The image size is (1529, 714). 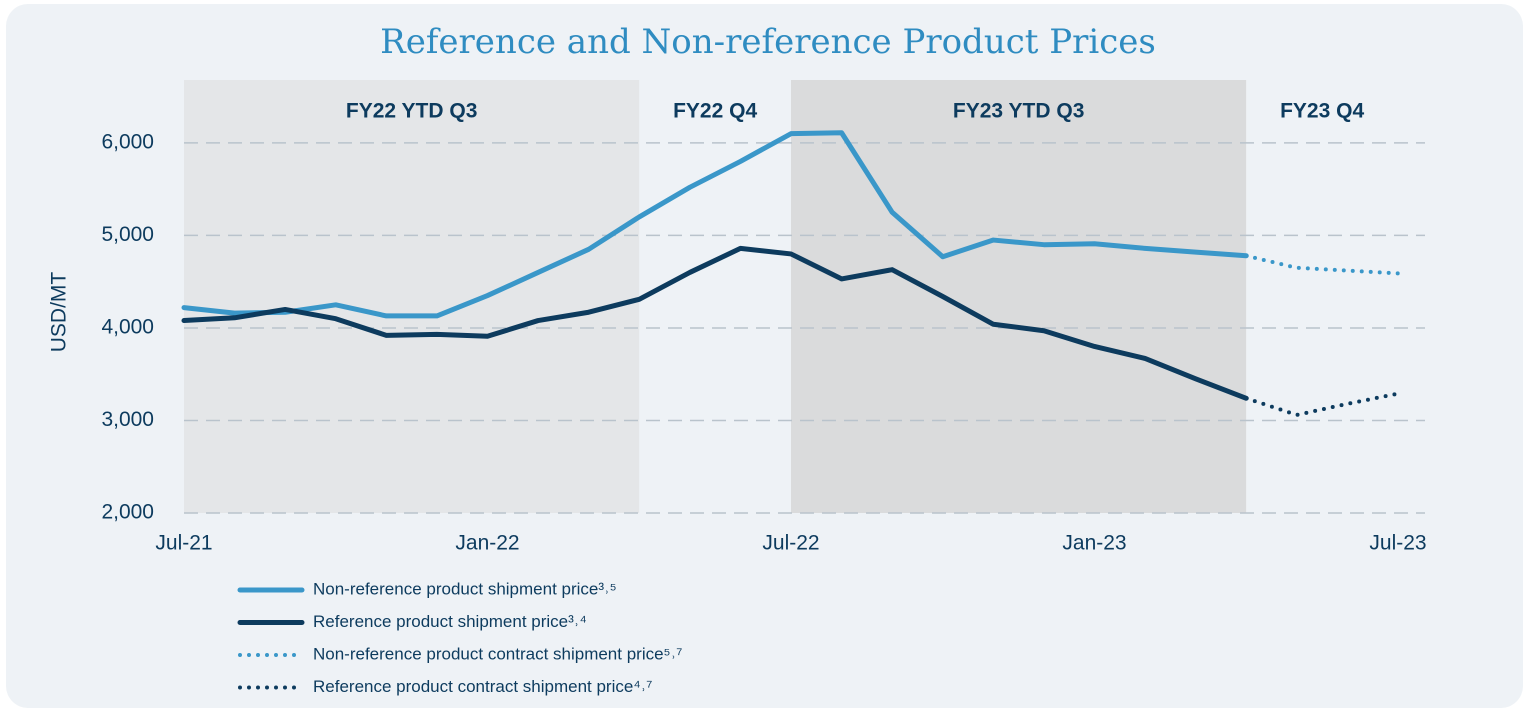 I want to click on period-label: FY23 YTD Q3, so click(x=1019, y=111).